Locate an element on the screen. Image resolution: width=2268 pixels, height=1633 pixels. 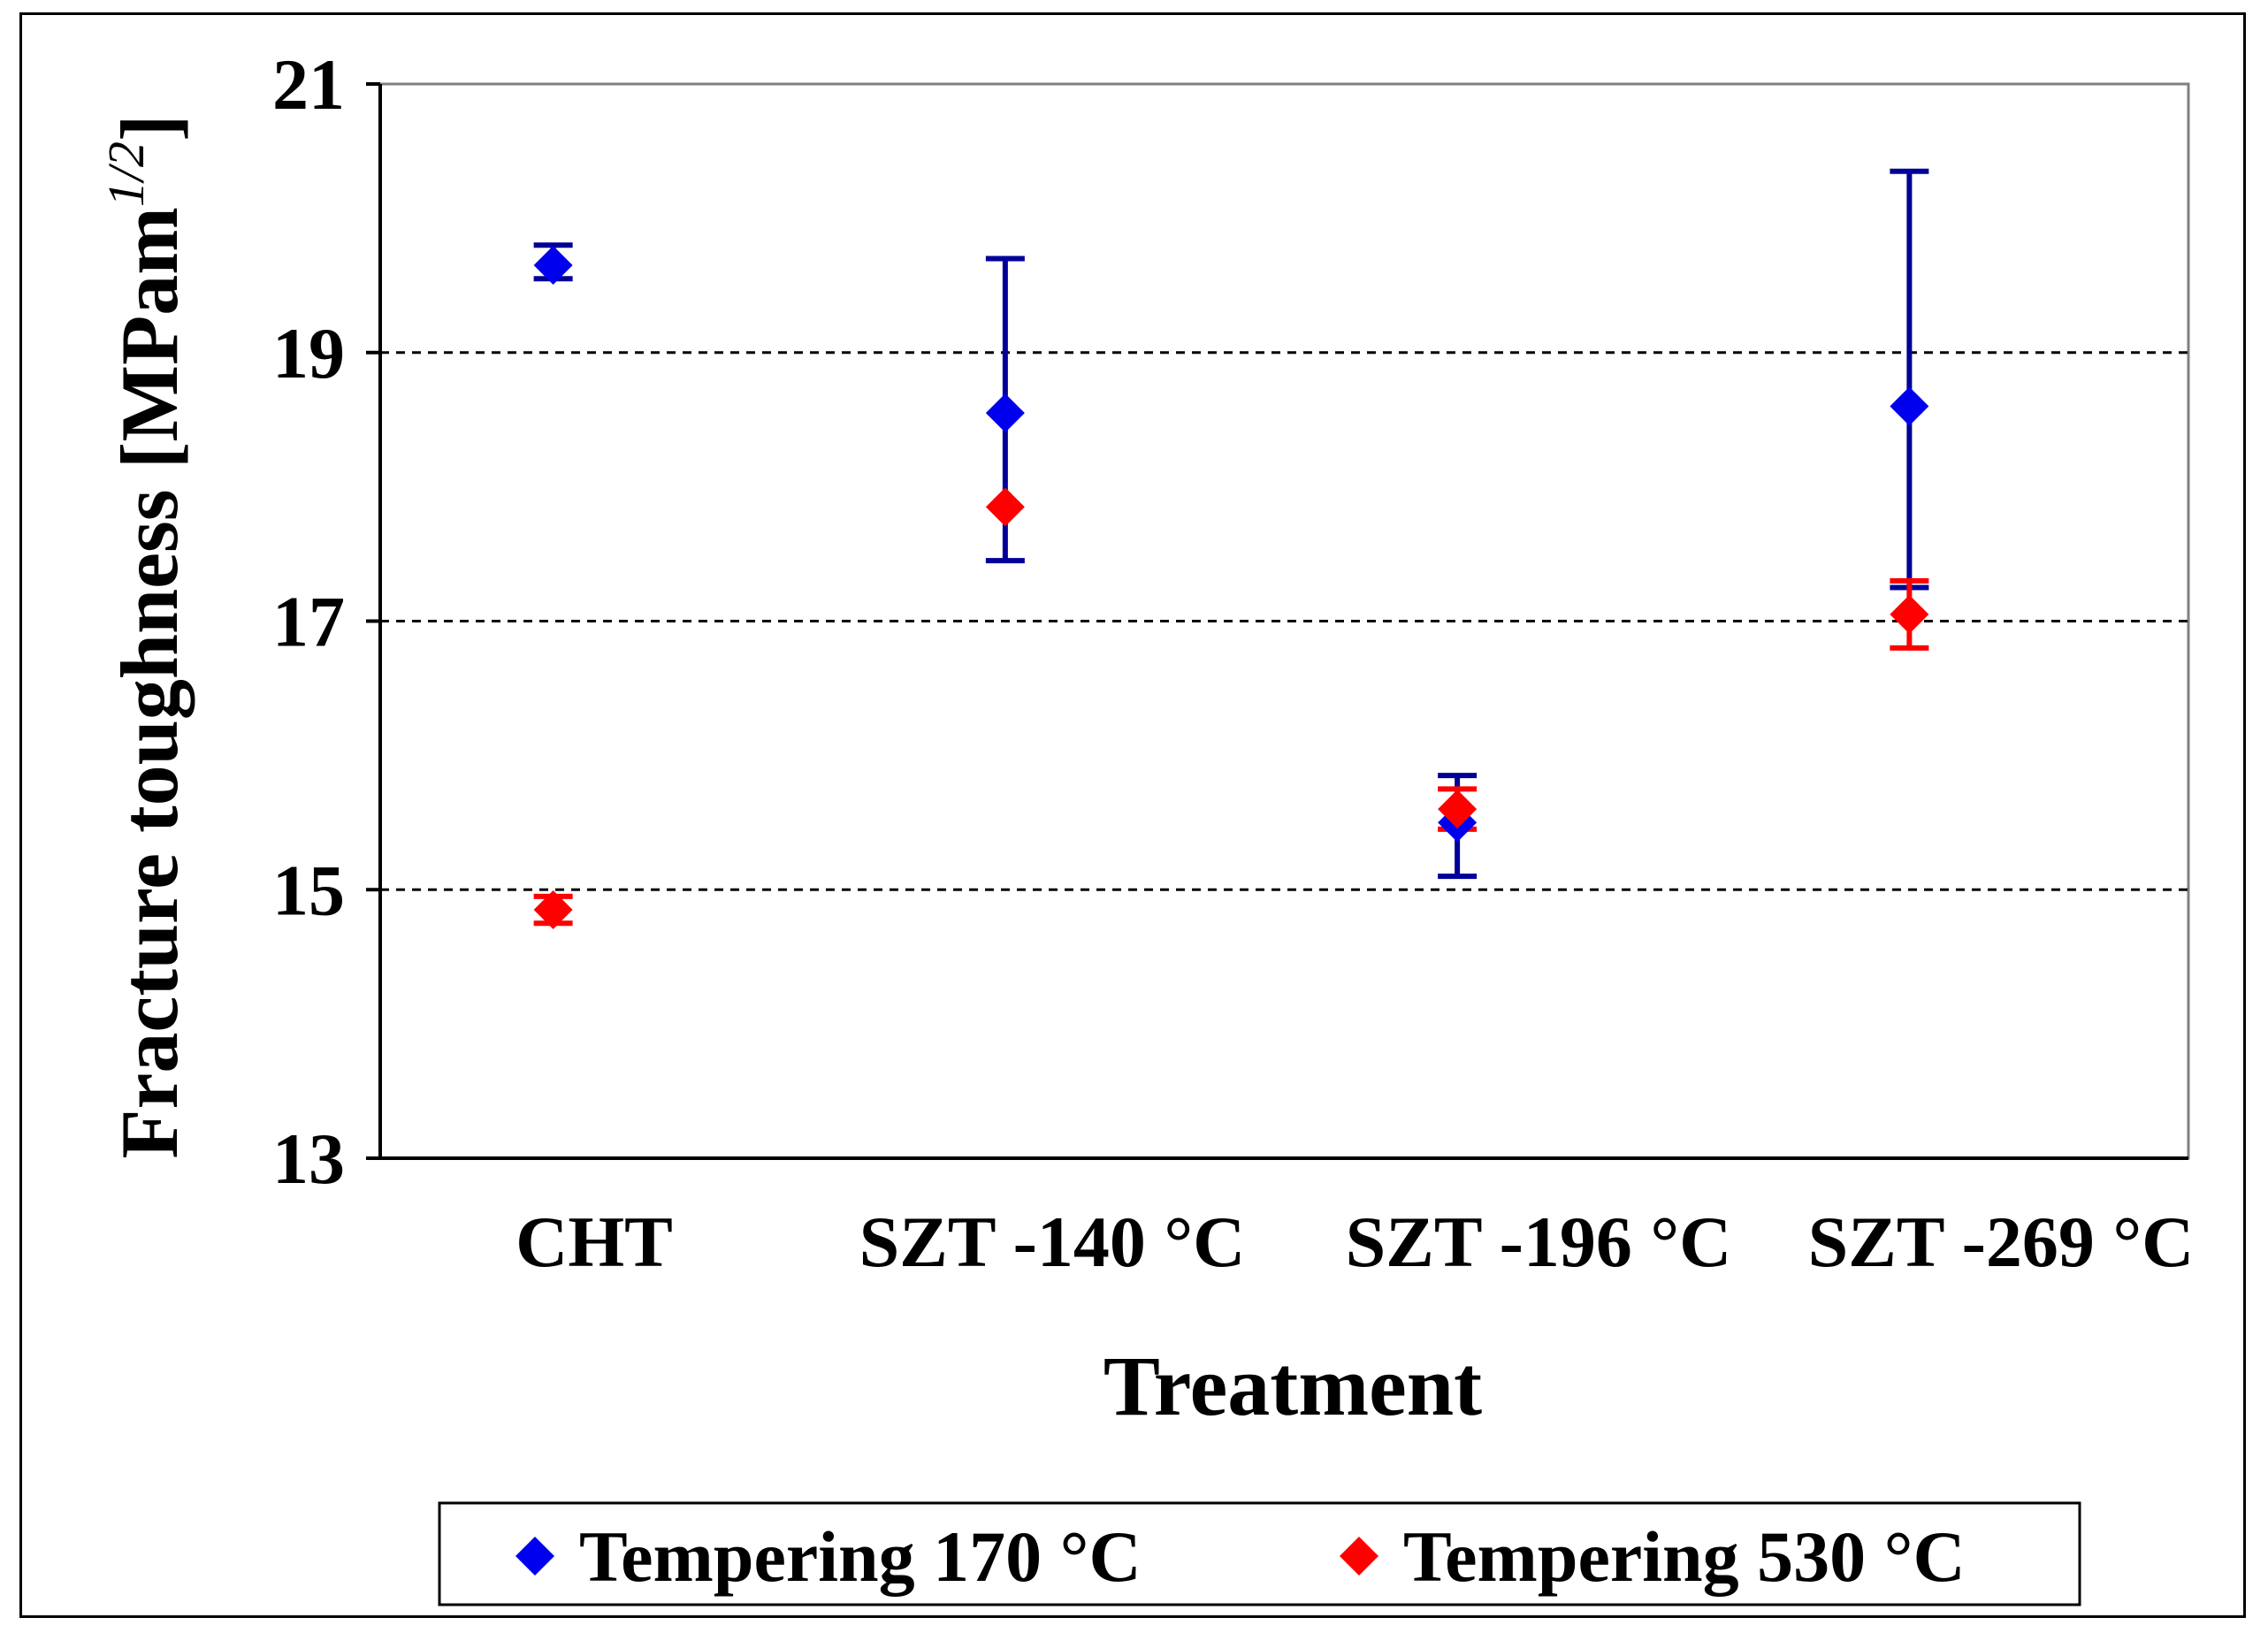
legend: Tempering 170 °C Tempering 530 °C is located at coordinates (1240, 1556).